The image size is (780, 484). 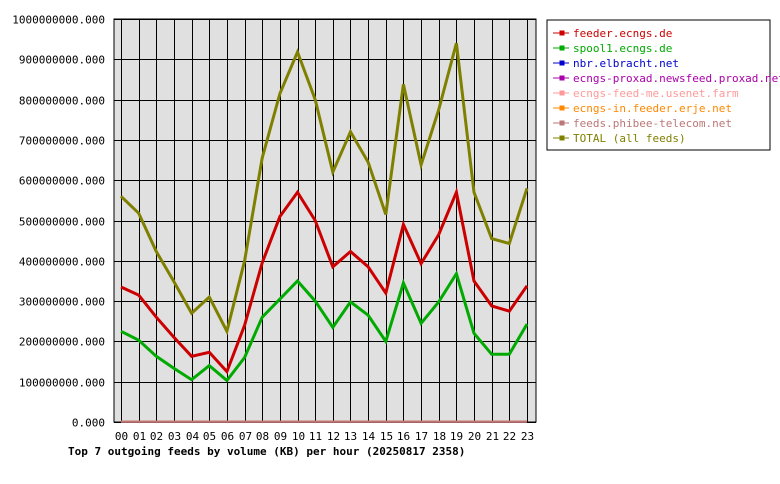 I want to click on legend-label: feeds.phibee-telecom.net, so click(x=652, y=123).